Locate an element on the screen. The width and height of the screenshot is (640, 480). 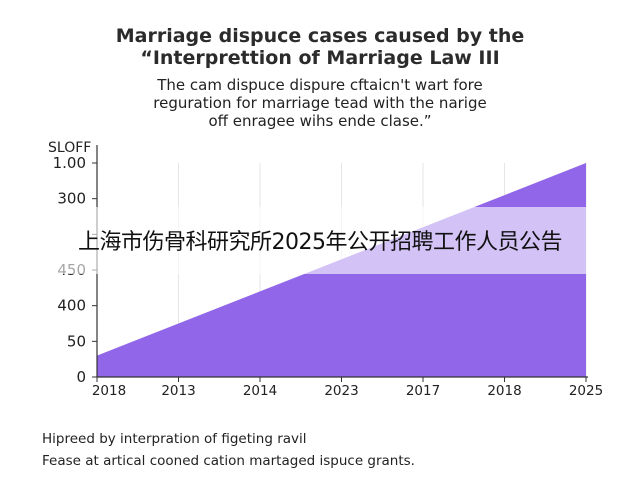
chart-title-line-2: “Interprettion of Marriage Law III is located at coordinates (320, 58).